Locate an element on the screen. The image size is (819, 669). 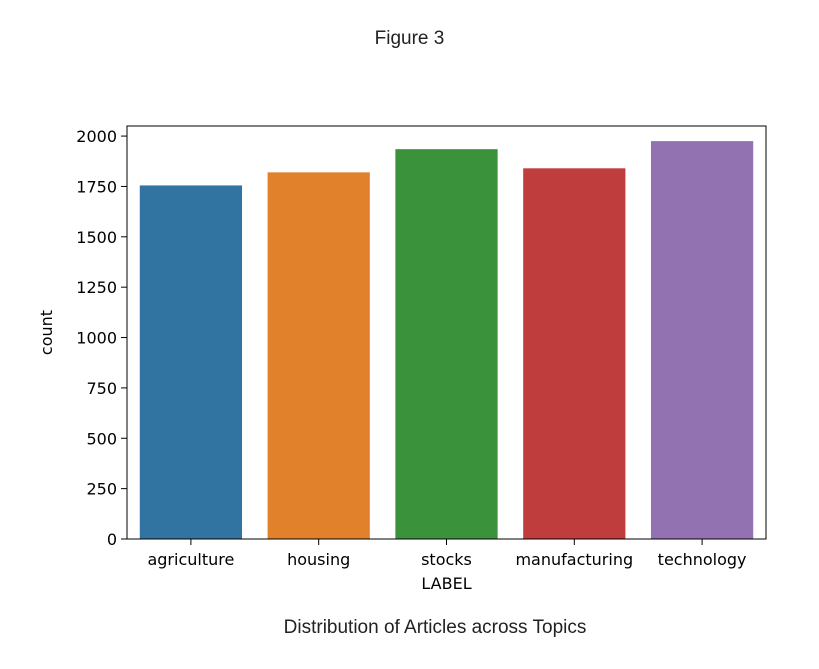
x-tick-label-housing: housing is located at coordinates (318, 559).